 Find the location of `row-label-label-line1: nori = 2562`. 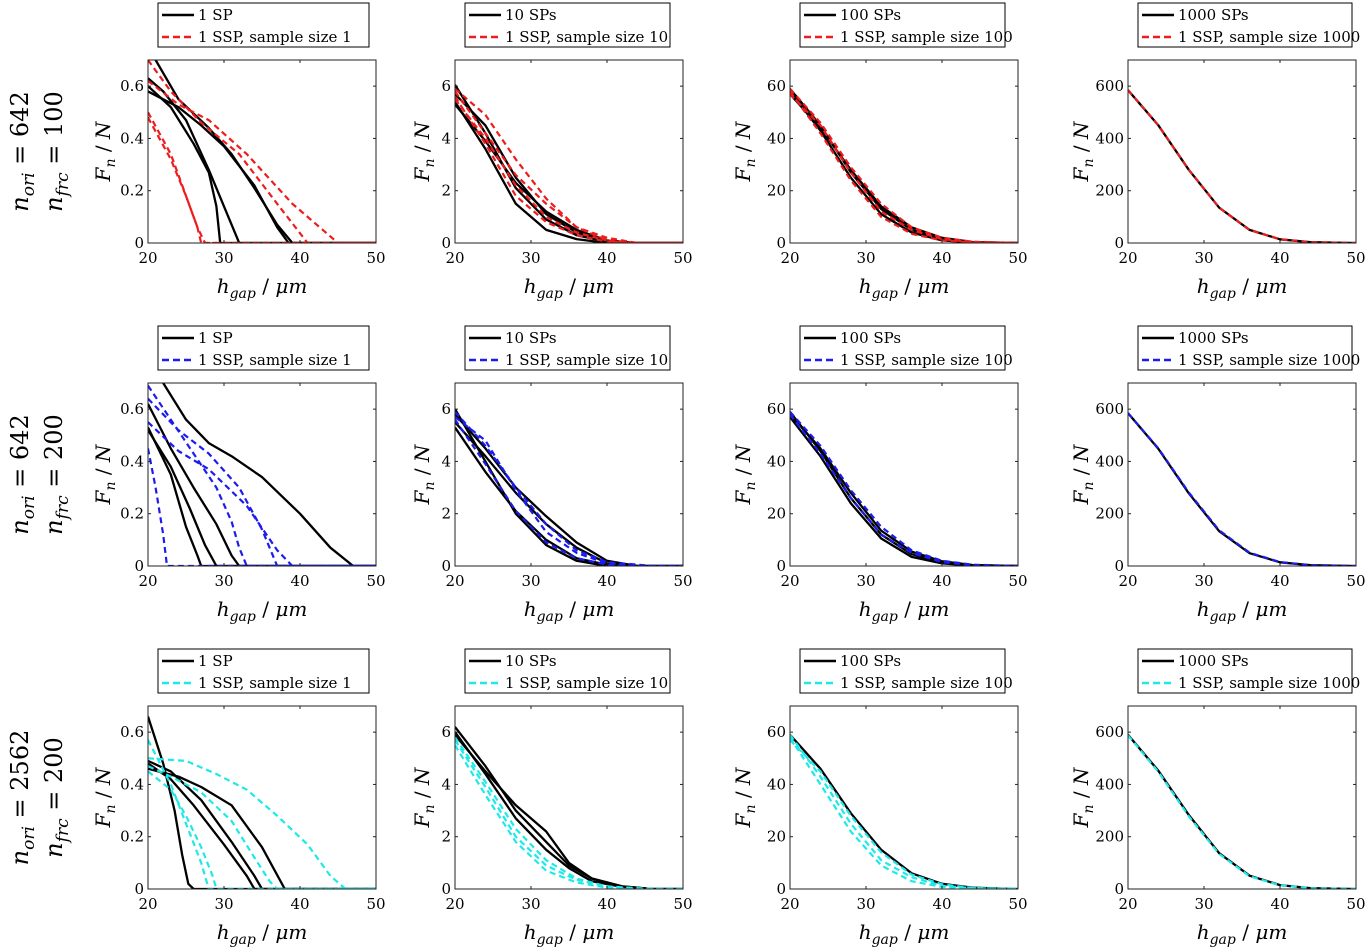

row-label-label-line1: nori = 2562 is located at coordinates (22, 798).